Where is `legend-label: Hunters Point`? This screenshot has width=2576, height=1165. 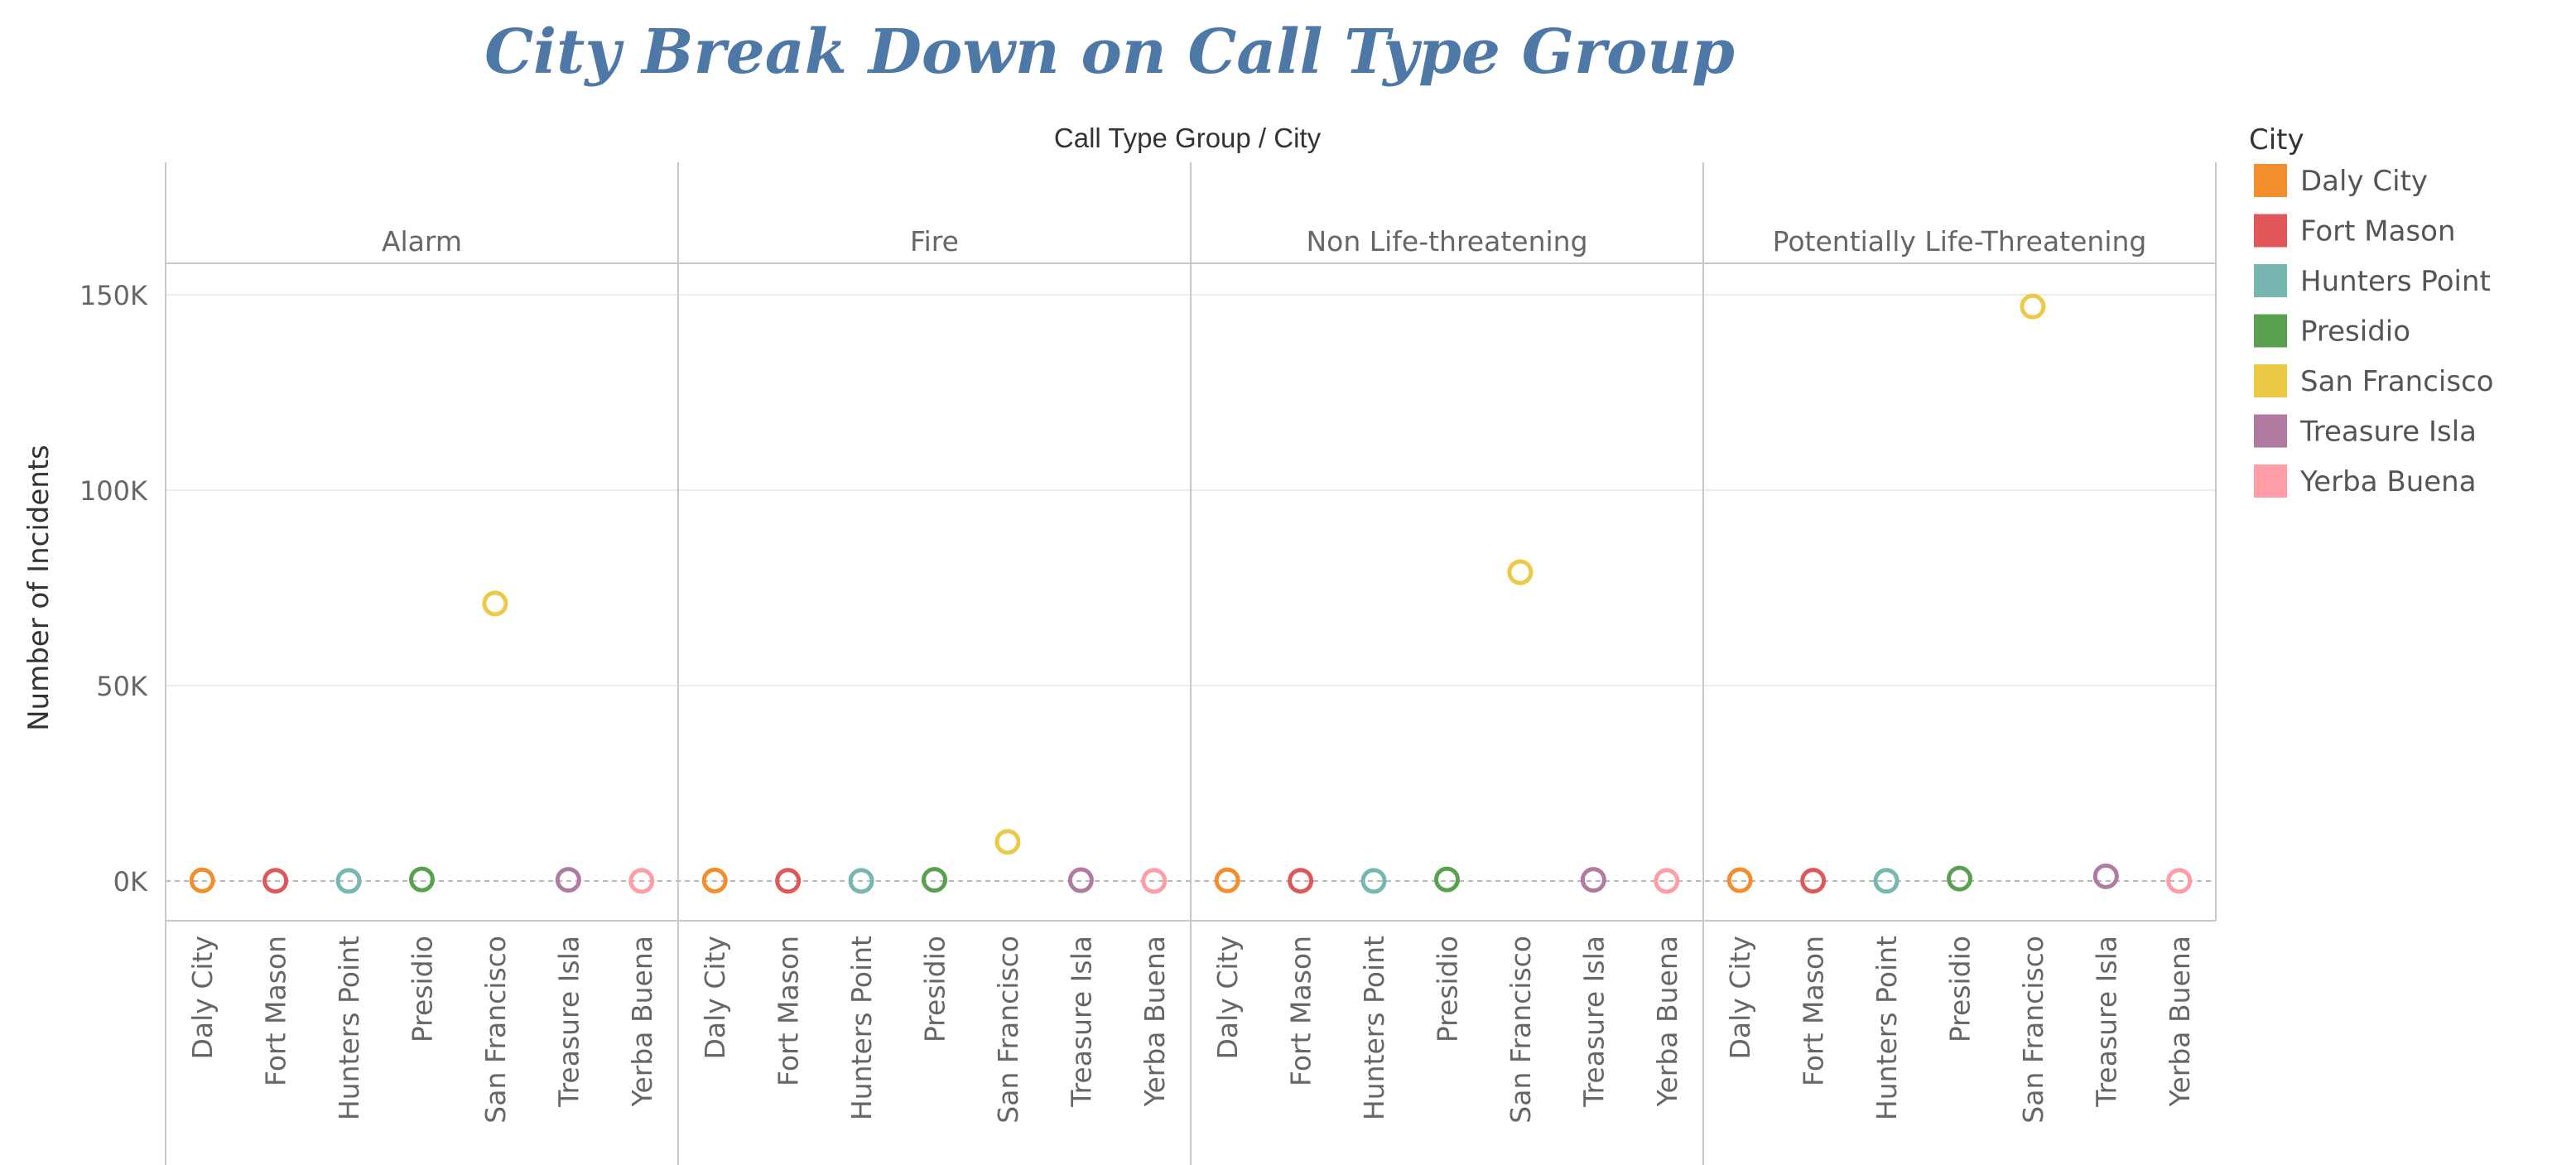
legend-label: Hunters Point is located at coordinates (2395, 281).